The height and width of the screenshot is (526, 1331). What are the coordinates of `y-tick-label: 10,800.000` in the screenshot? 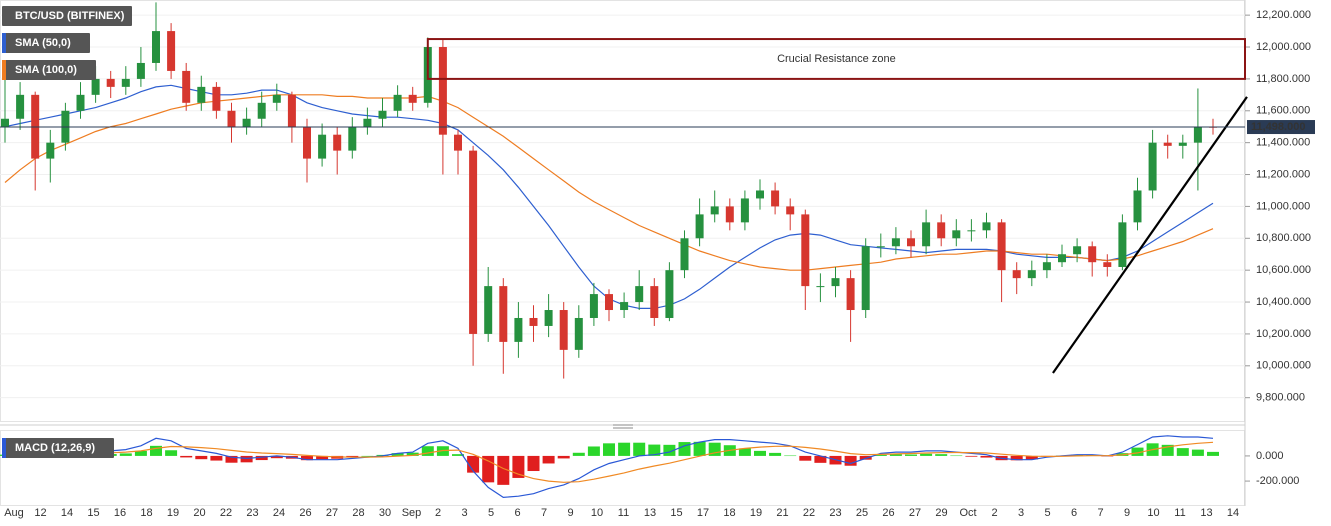 It's located at (1283, 238).